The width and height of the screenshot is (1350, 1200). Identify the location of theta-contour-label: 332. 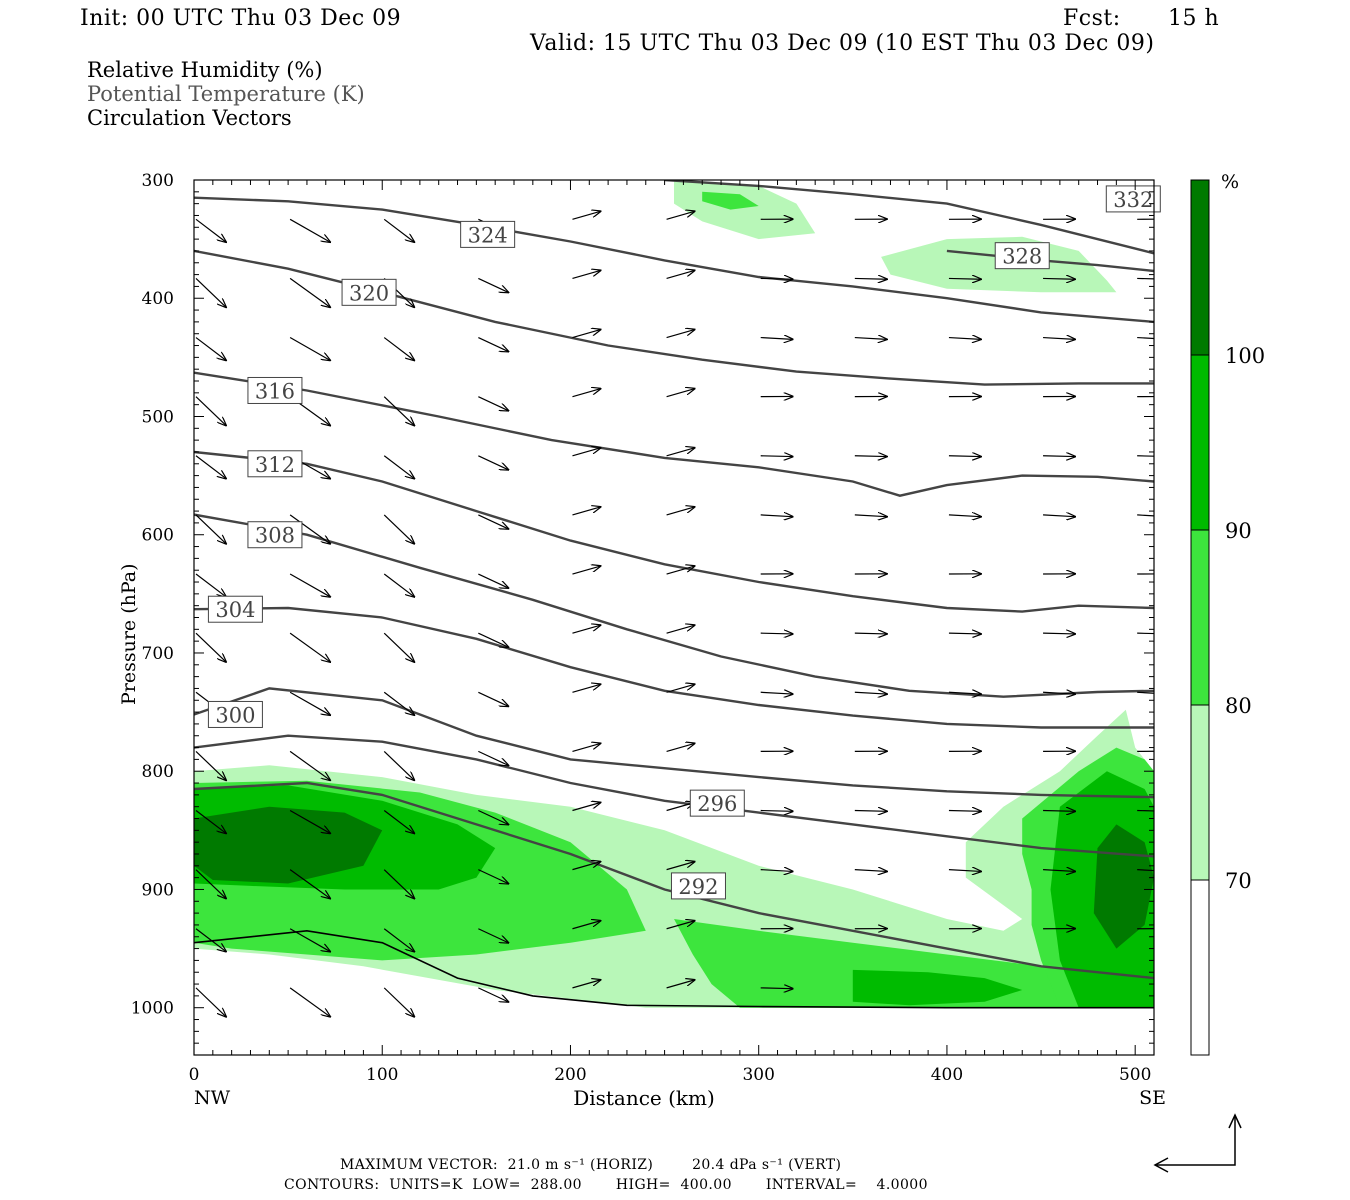
(1133, 200).